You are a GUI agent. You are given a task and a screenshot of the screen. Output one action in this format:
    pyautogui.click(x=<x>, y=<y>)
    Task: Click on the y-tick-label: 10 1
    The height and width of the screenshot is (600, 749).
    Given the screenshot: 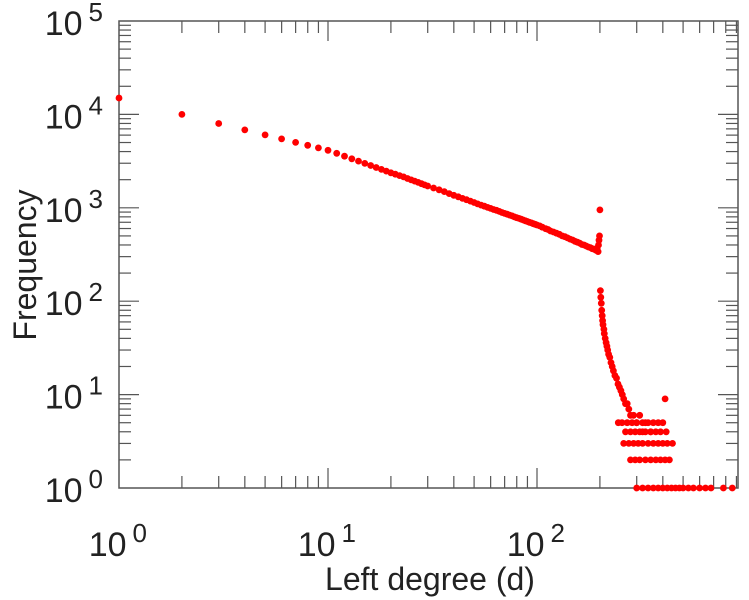 What is the action you would take?
    pyautogui.click(x=74, y=394)
    